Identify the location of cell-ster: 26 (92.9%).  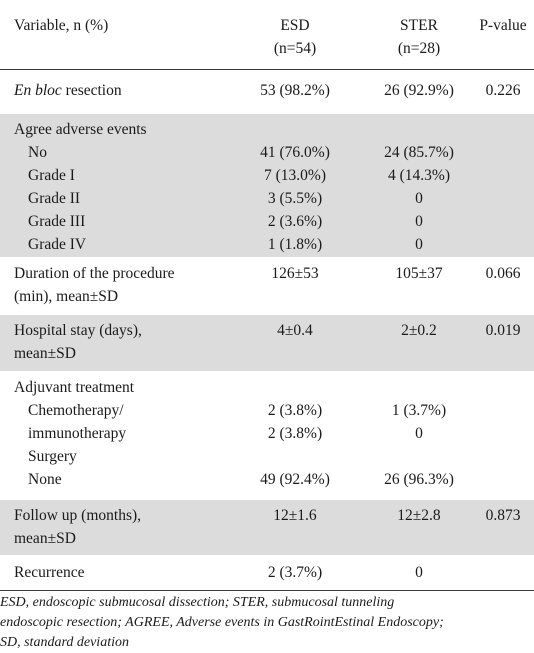
(419, 91).